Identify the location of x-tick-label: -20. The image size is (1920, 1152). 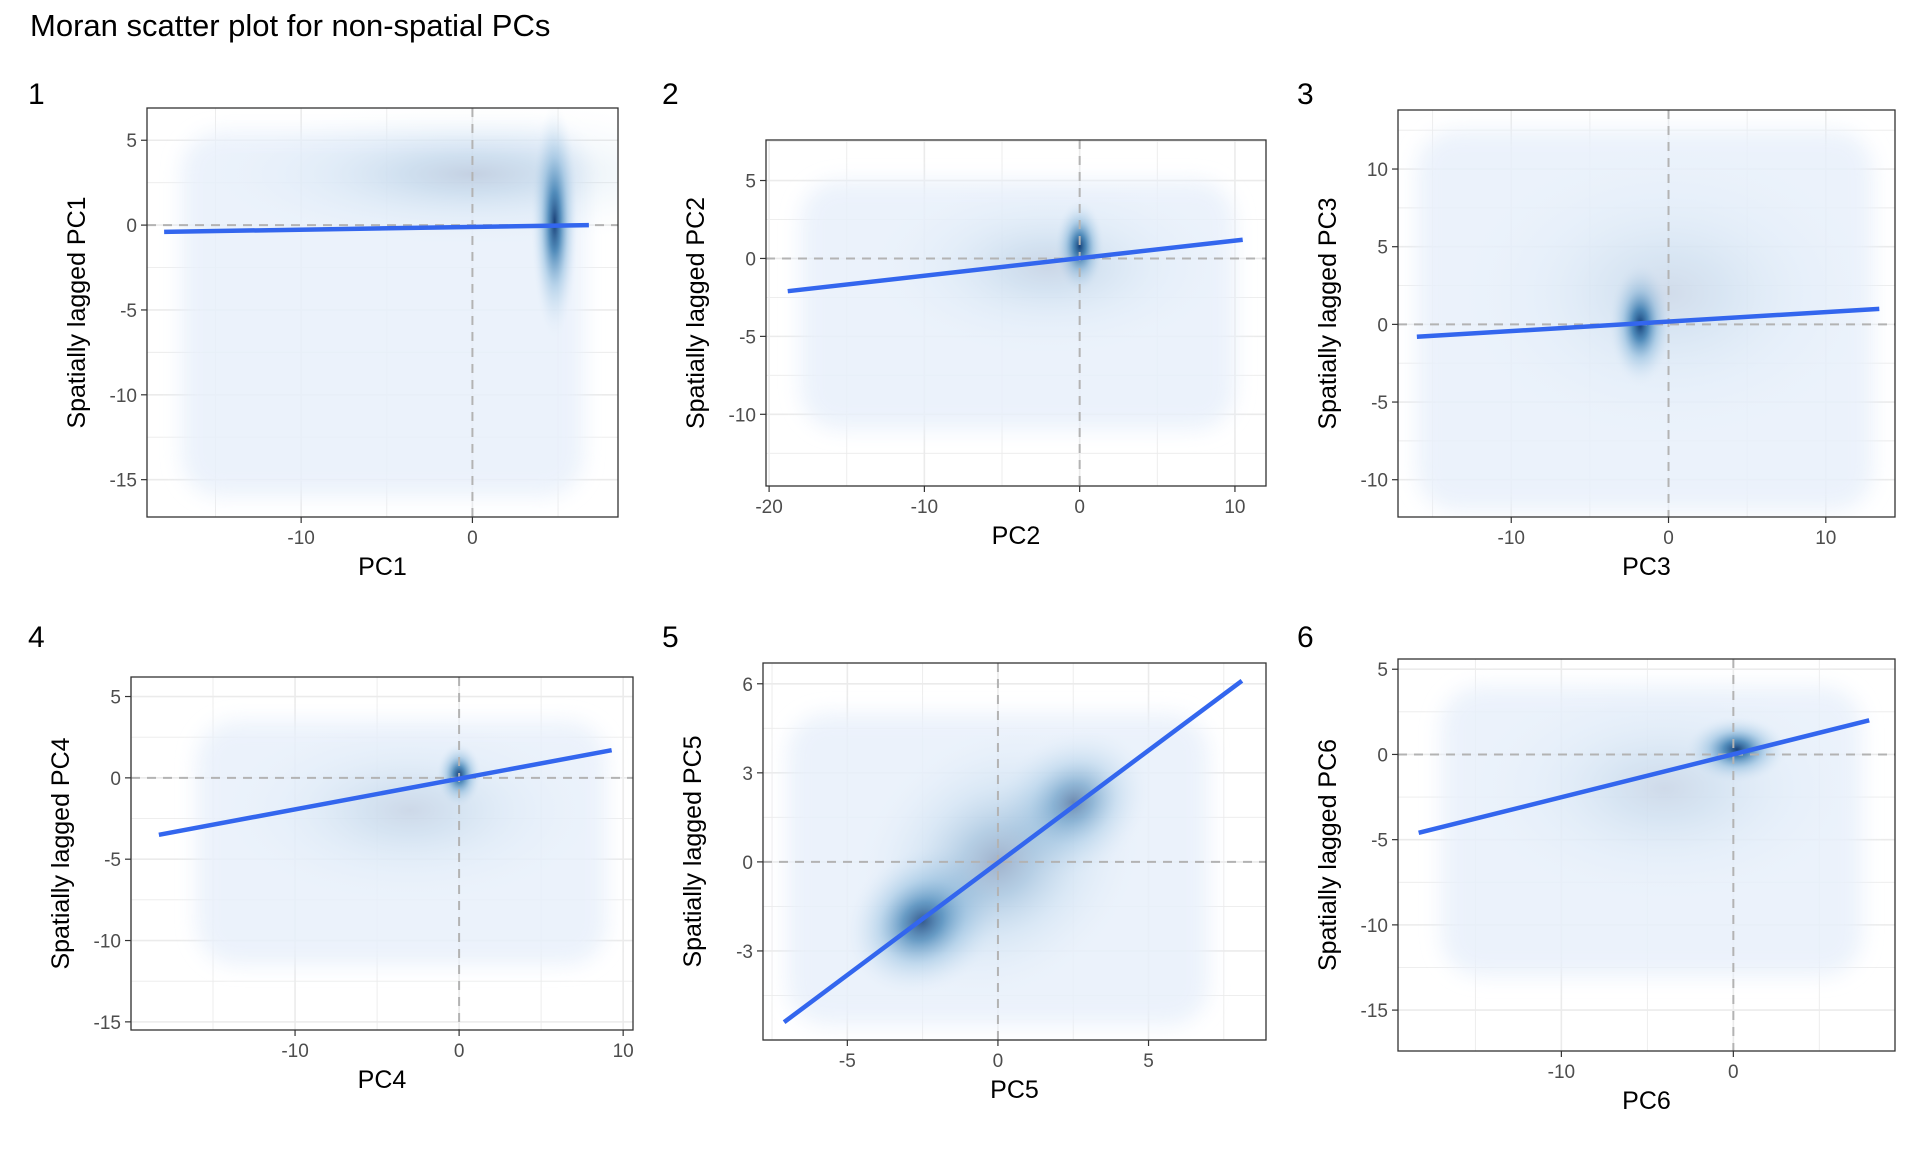
(768, 507).